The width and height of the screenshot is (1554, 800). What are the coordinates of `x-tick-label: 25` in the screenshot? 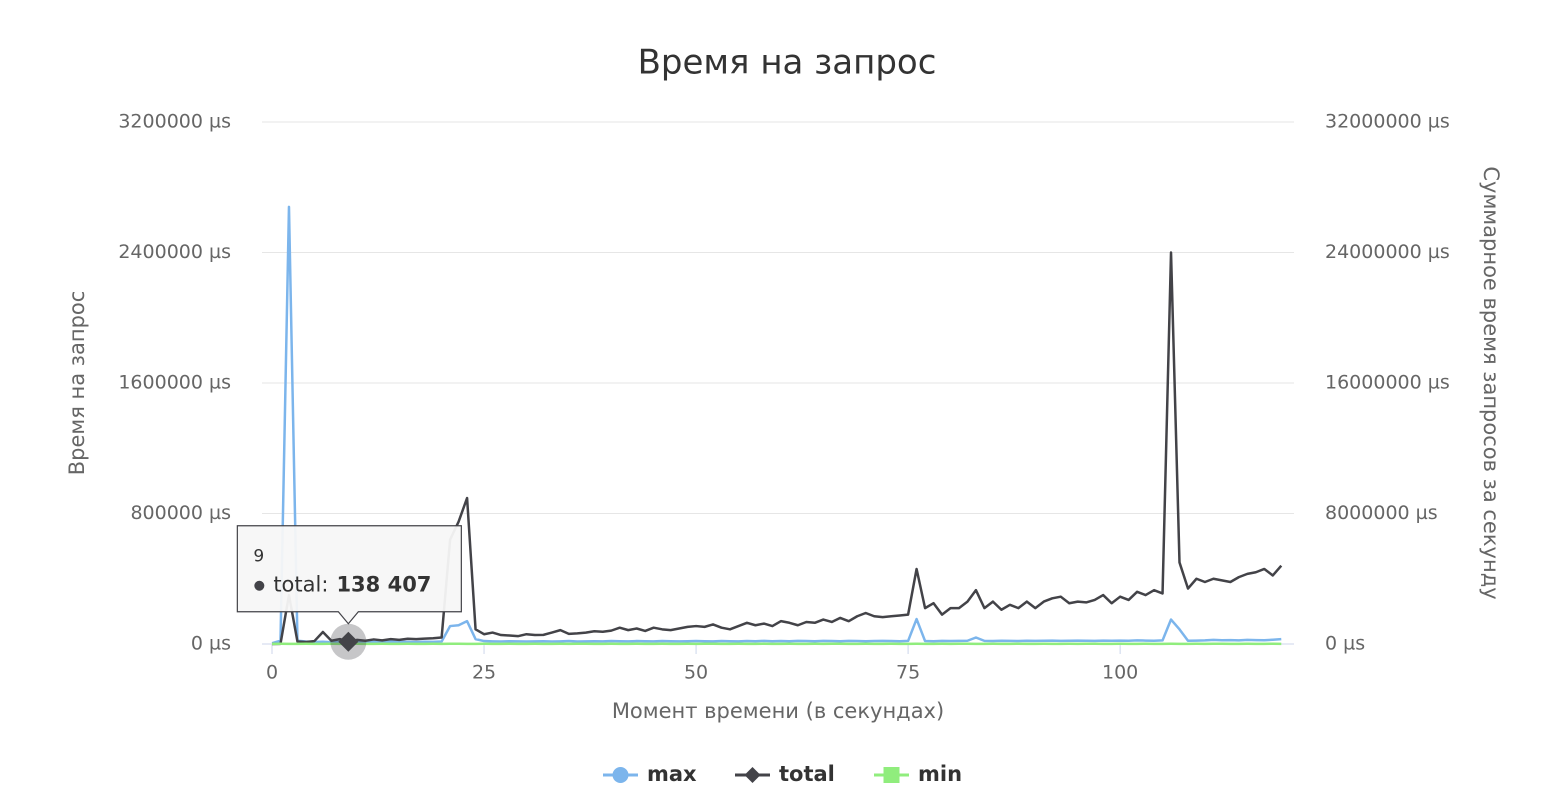 It's located at (484, 673).